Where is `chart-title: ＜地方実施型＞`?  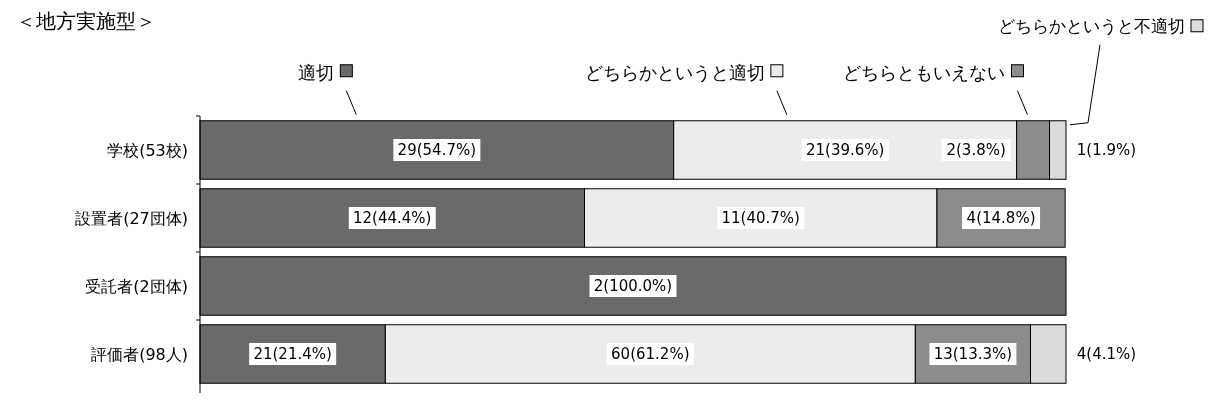 chart-title: ＜地方実施型＞ is located at coordinates (86, 21).